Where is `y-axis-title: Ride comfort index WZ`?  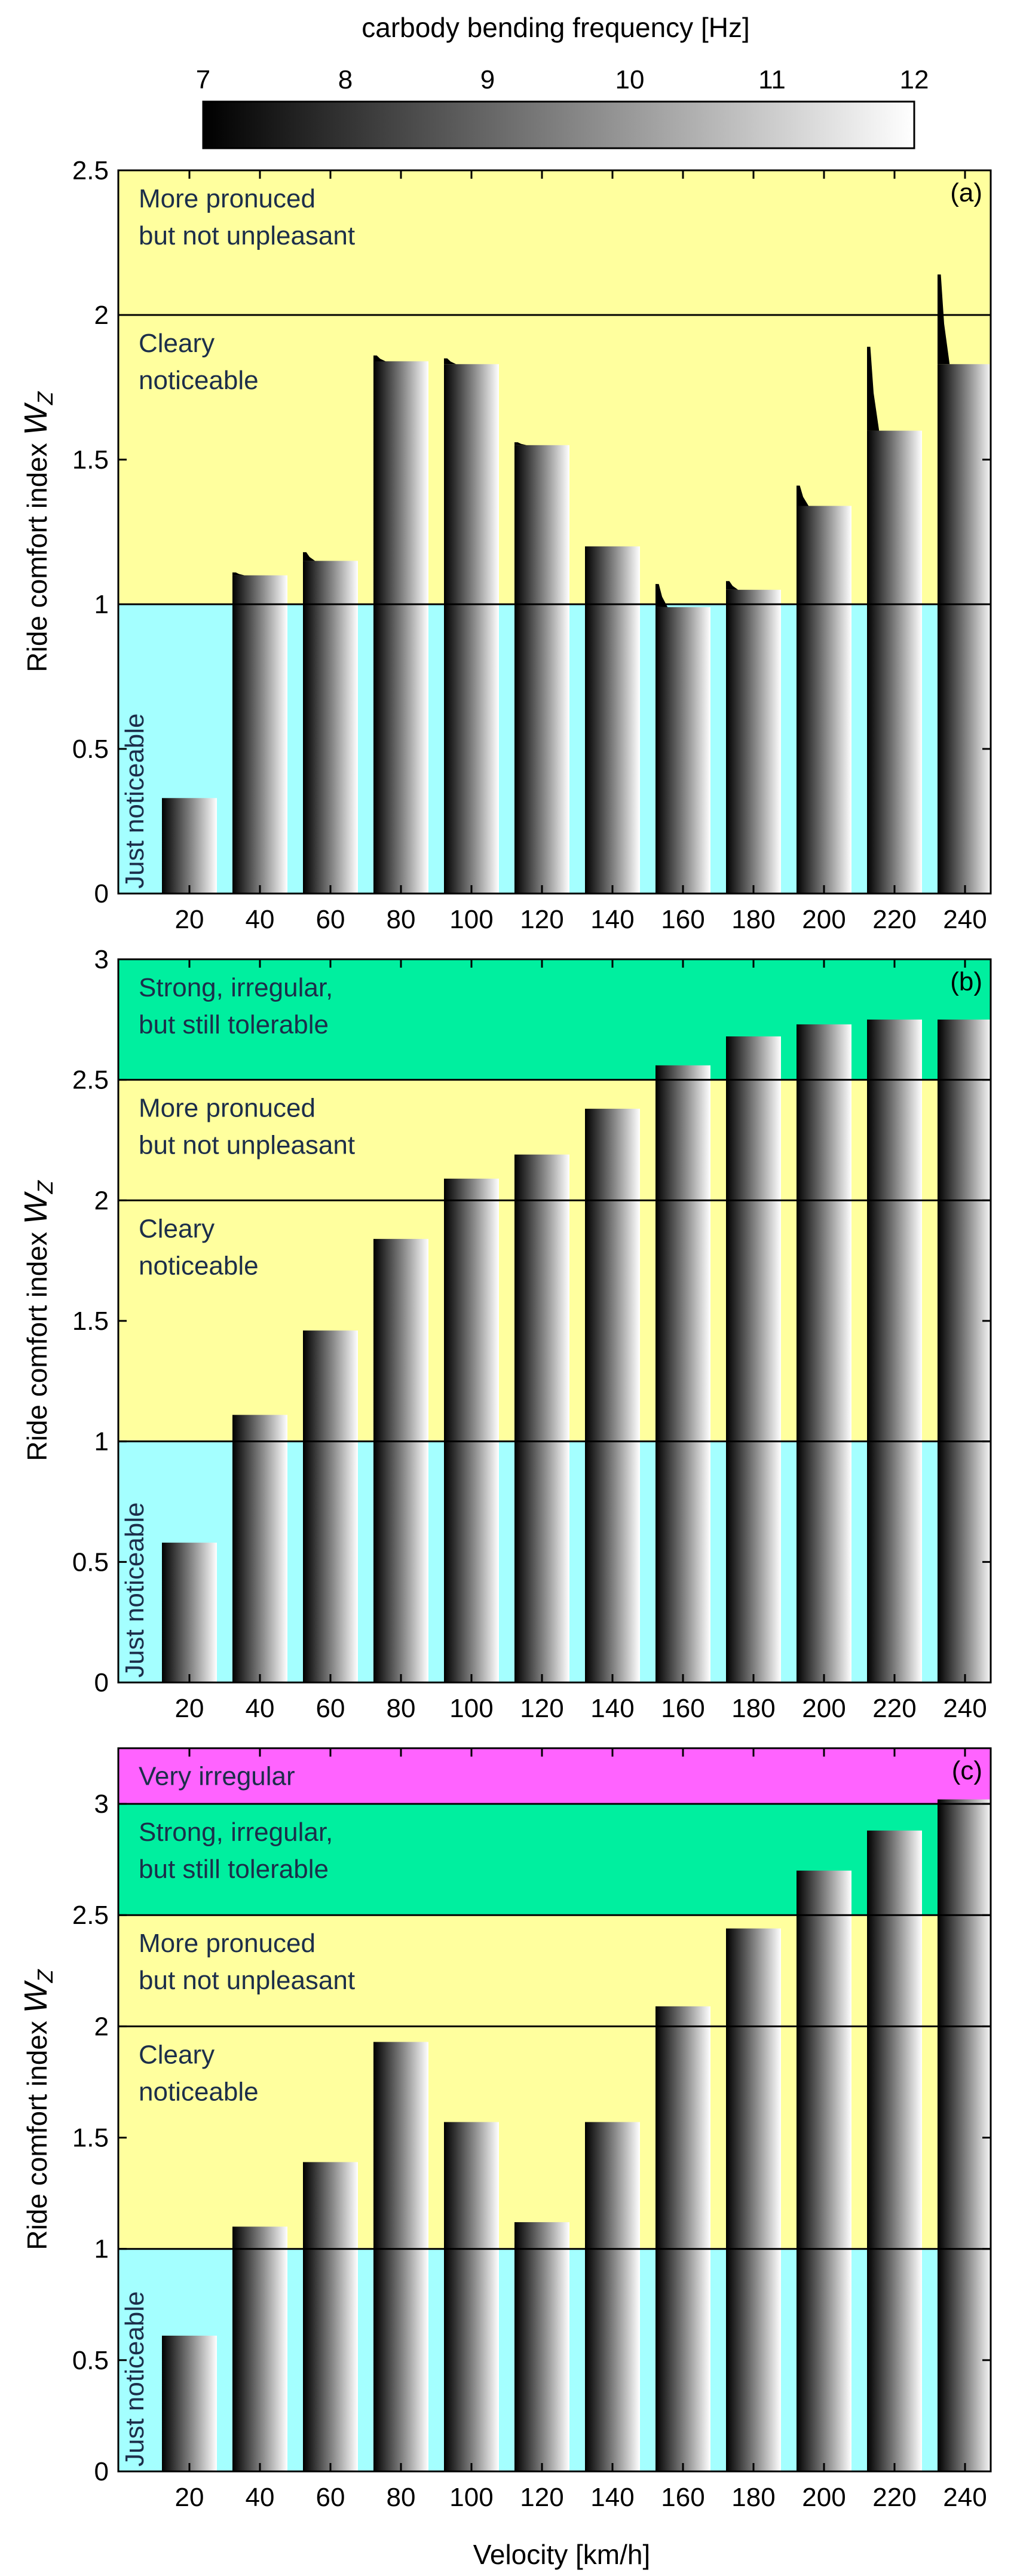 y-axis-title: Ride comfort index WZ is located at coordinates (37, 531).